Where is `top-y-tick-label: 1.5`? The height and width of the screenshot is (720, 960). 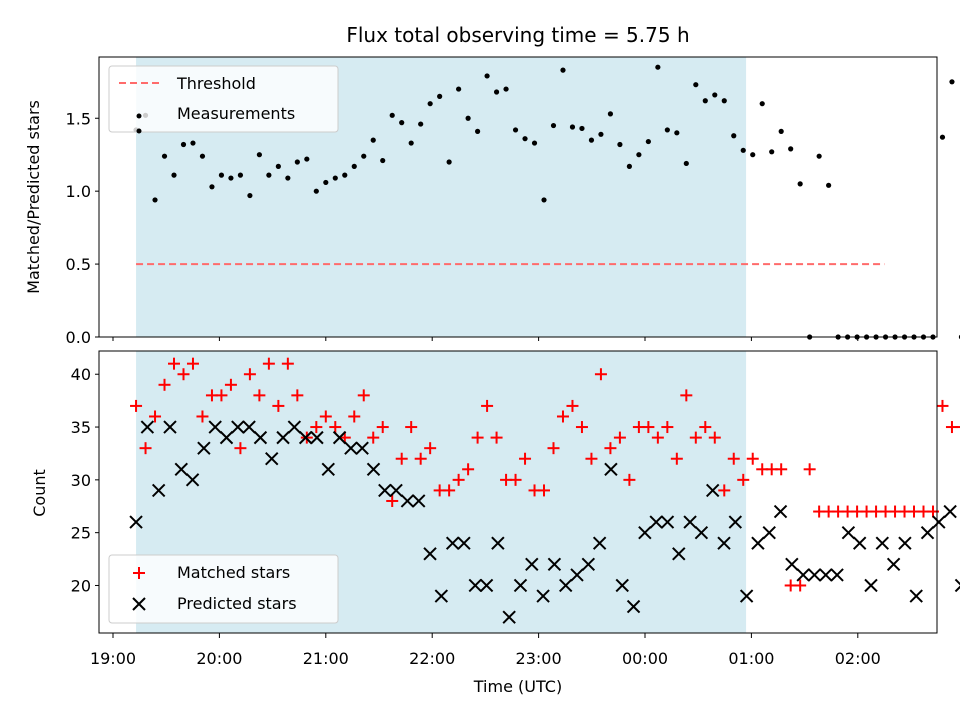 top-y-tick-label: 1.5 is located at coordinates (78, 118).